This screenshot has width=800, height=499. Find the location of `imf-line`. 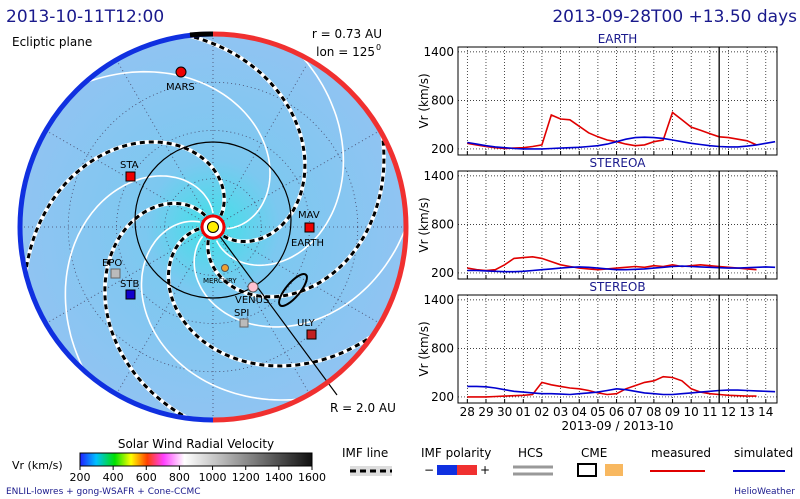

imf-line is located at coordinates (289, 166).